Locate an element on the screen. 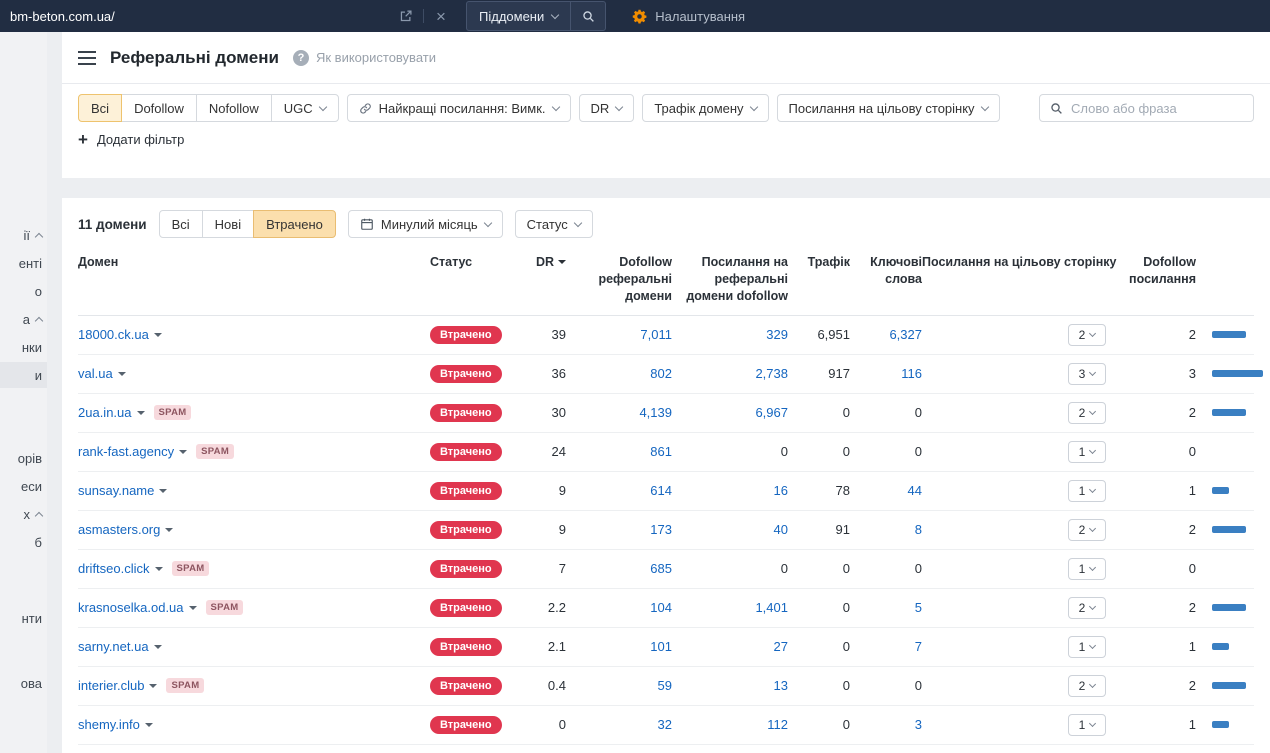 This screenshot has height=753, width=1270. new-lost-tab-1: Нові is located at coordinates (228, 224).